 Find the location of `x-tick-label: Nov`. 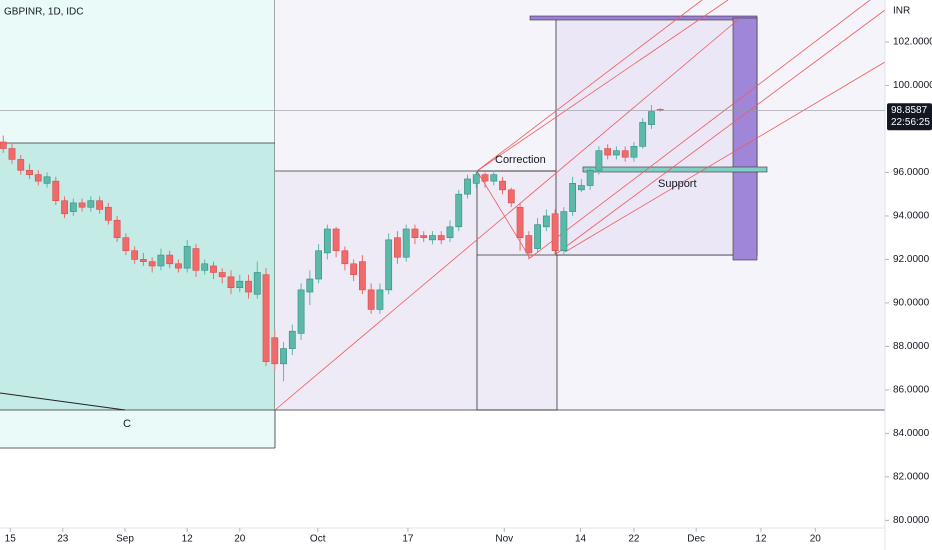

x-tick-label: Nov is located at coordinates (504, 539).